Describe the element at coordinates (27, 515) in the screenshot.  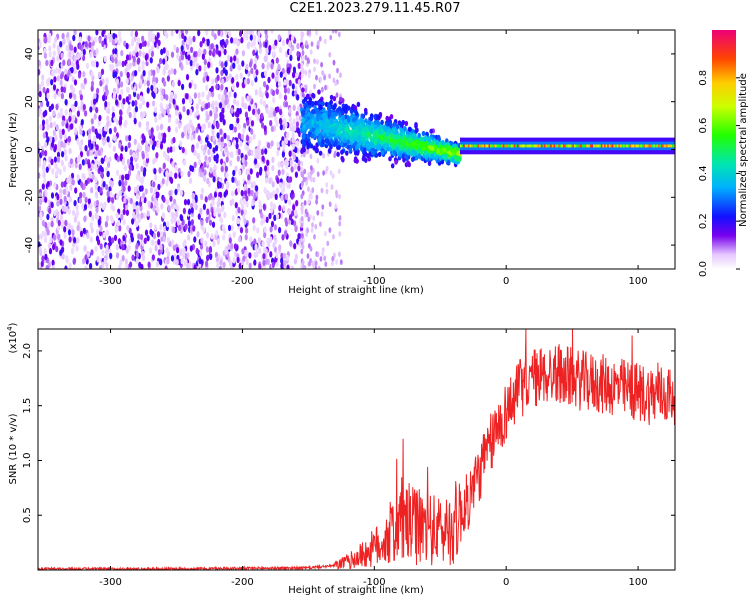
I see `y-tick-label: 0.5` at that location.